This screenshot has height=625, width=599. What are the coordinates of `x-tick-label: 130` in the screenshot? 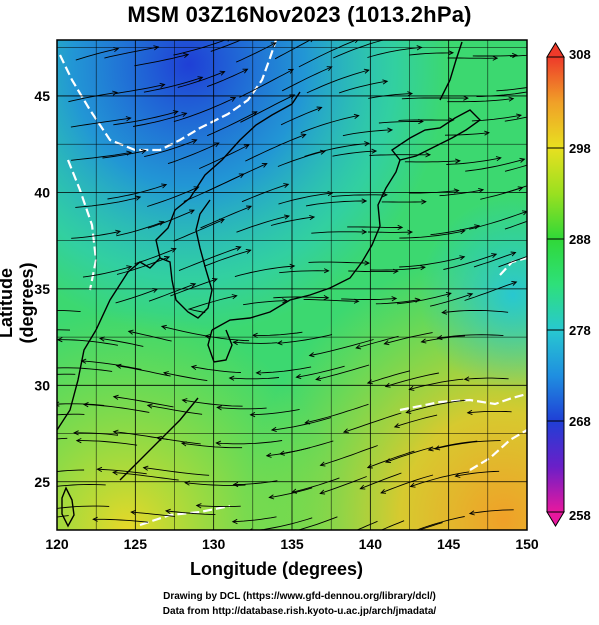 It's located at (214, 544).